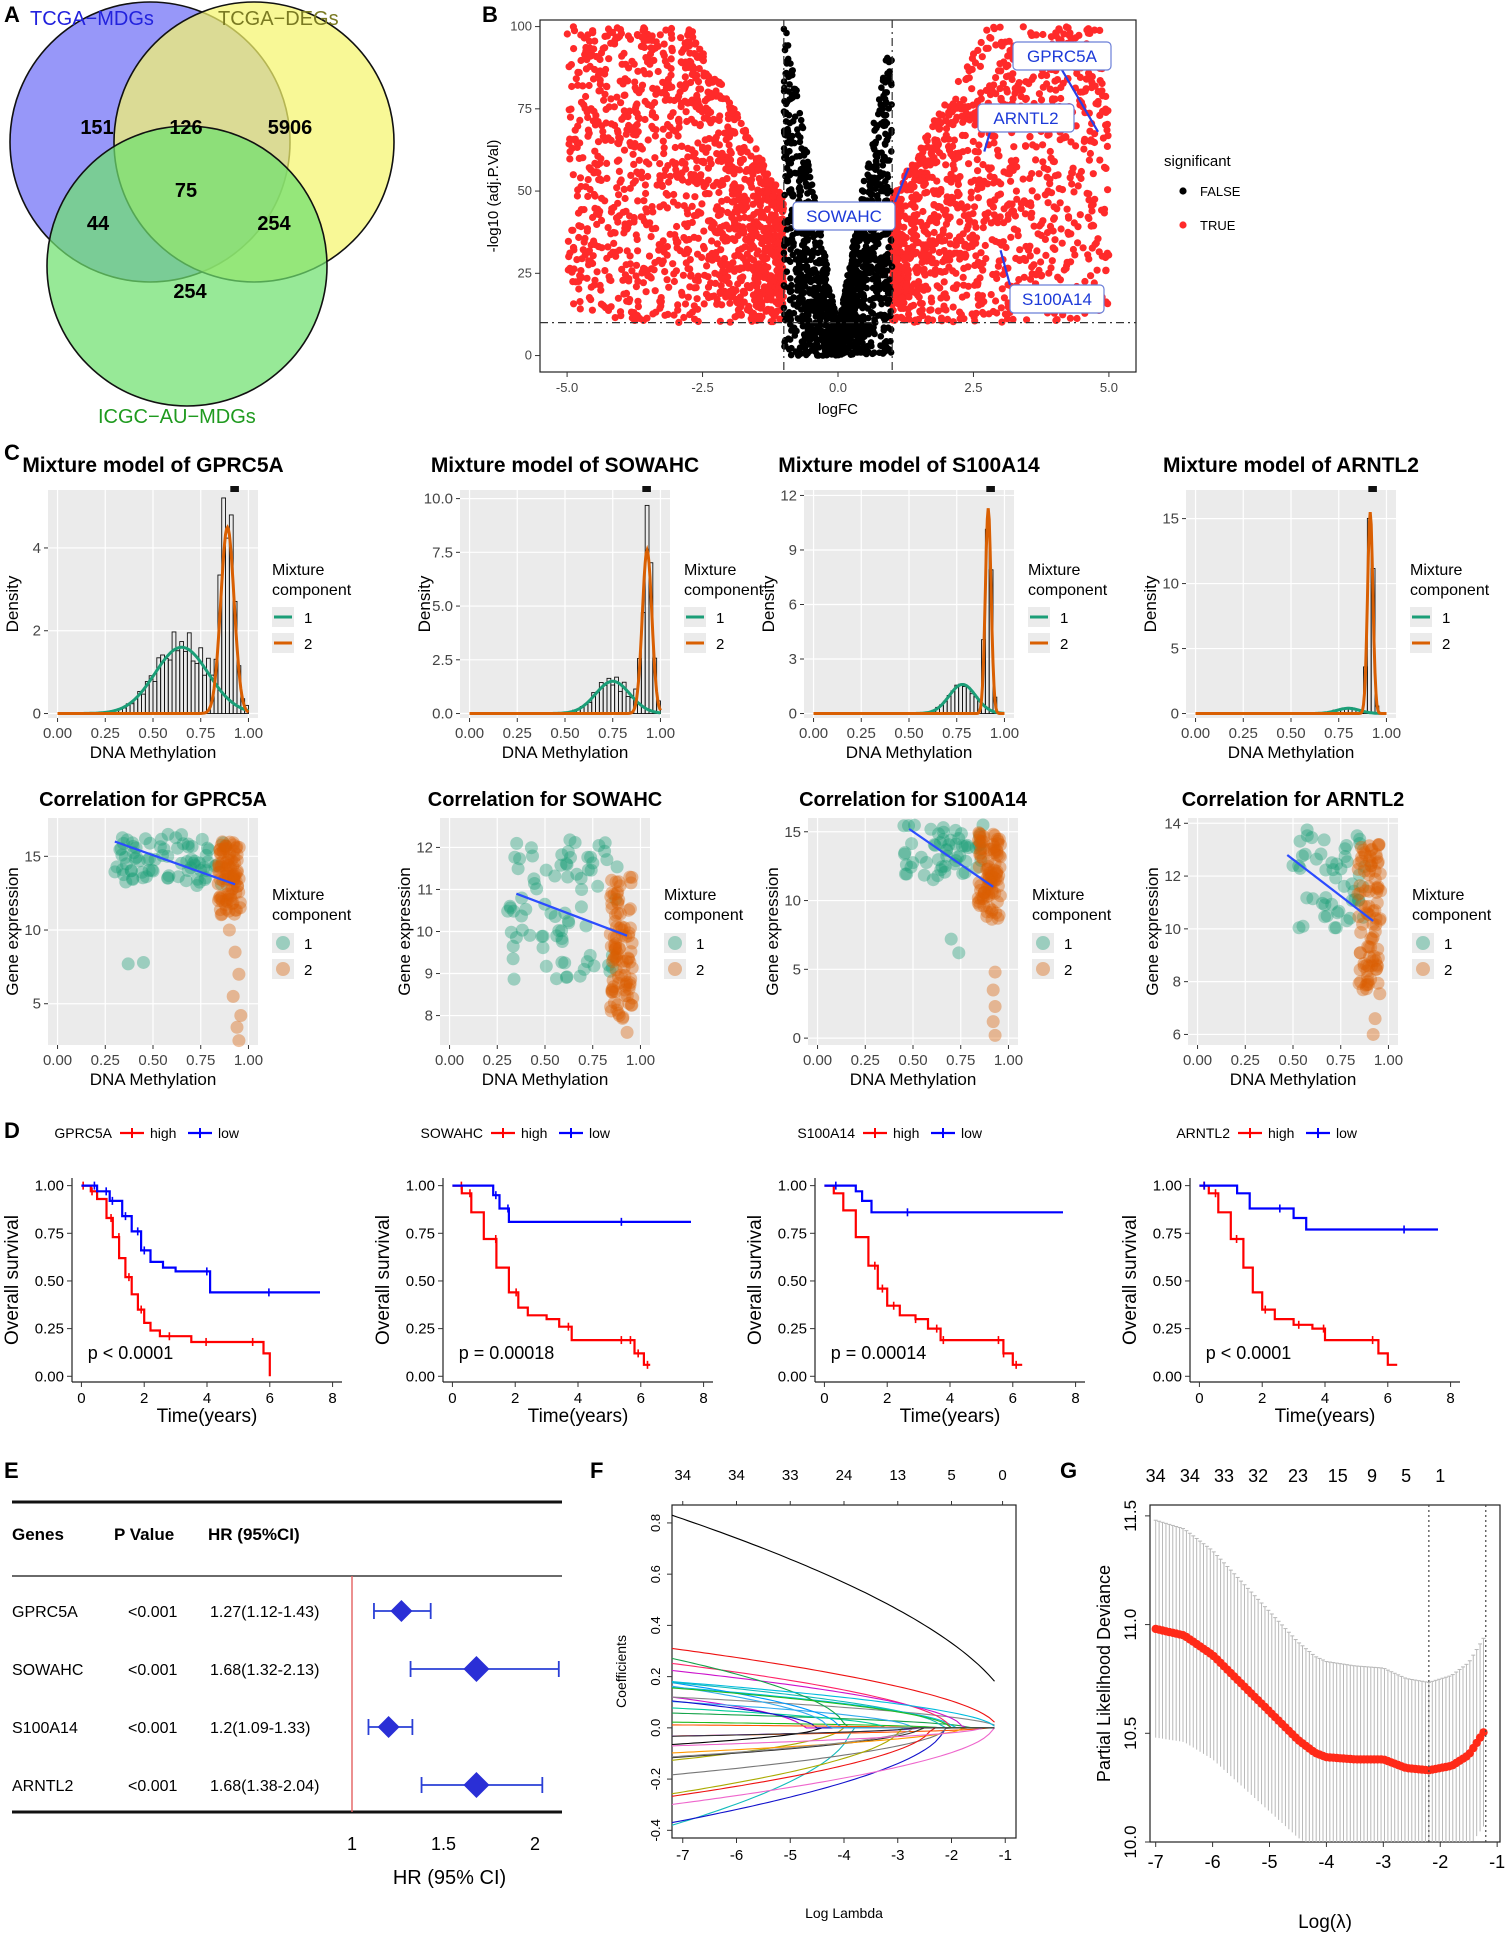  Describe the element at coordinates (797, 1038) in the screenshot. I see `correlation-ytick-label: 0` at that location.